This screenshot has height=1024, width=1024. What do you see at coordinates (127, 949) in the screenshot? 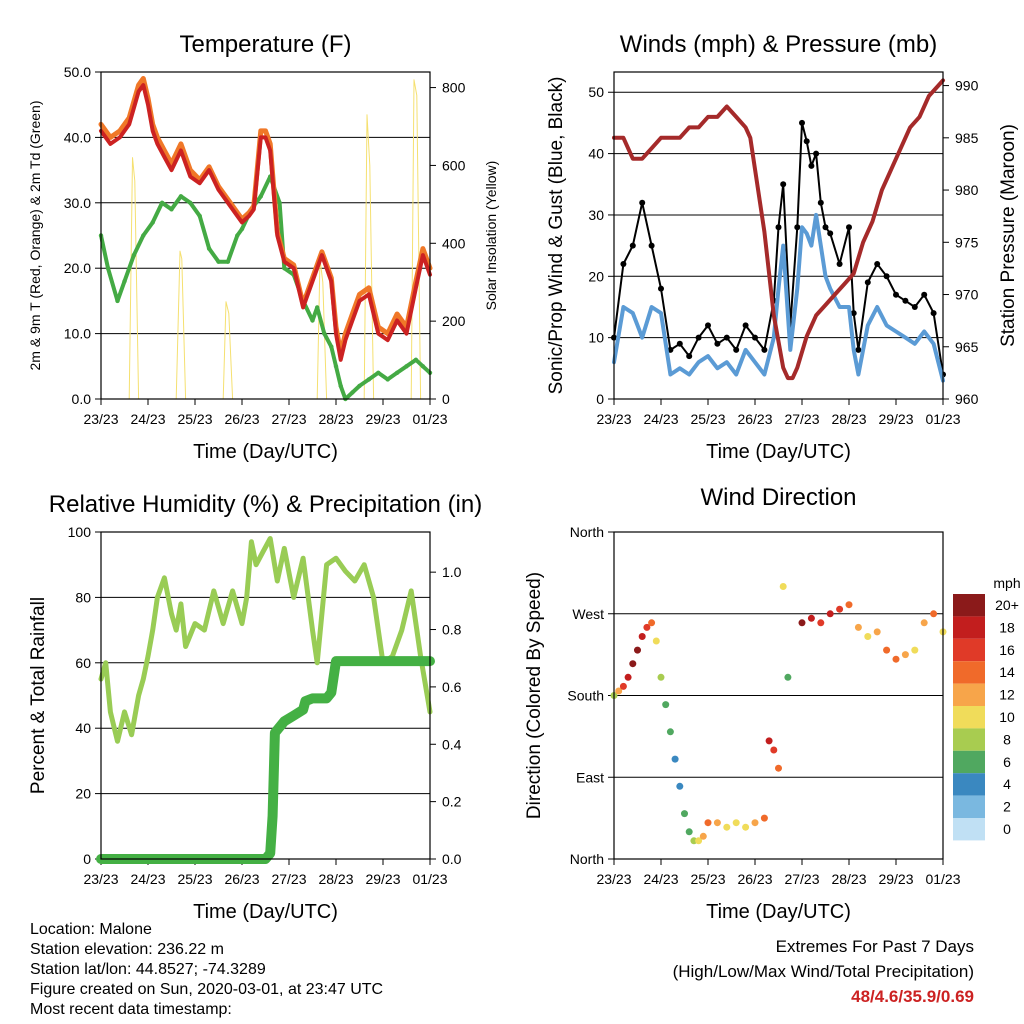
I see `station-elevation: Station elevation: 236.22 m` at bounding box center [127, 949].